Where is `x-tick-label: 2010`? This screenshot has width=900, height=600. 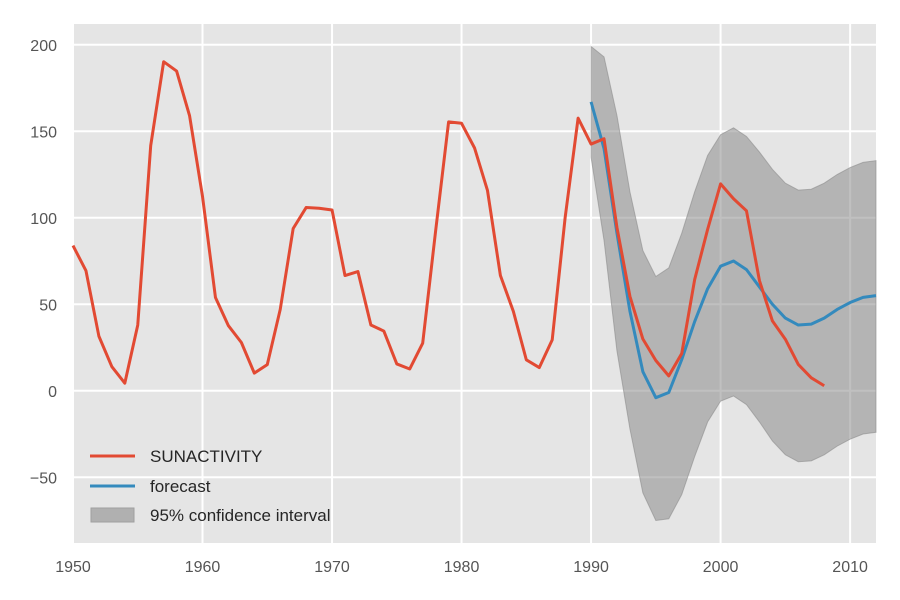 x-tick-label: 2010 is located at coordinates (850, 567).